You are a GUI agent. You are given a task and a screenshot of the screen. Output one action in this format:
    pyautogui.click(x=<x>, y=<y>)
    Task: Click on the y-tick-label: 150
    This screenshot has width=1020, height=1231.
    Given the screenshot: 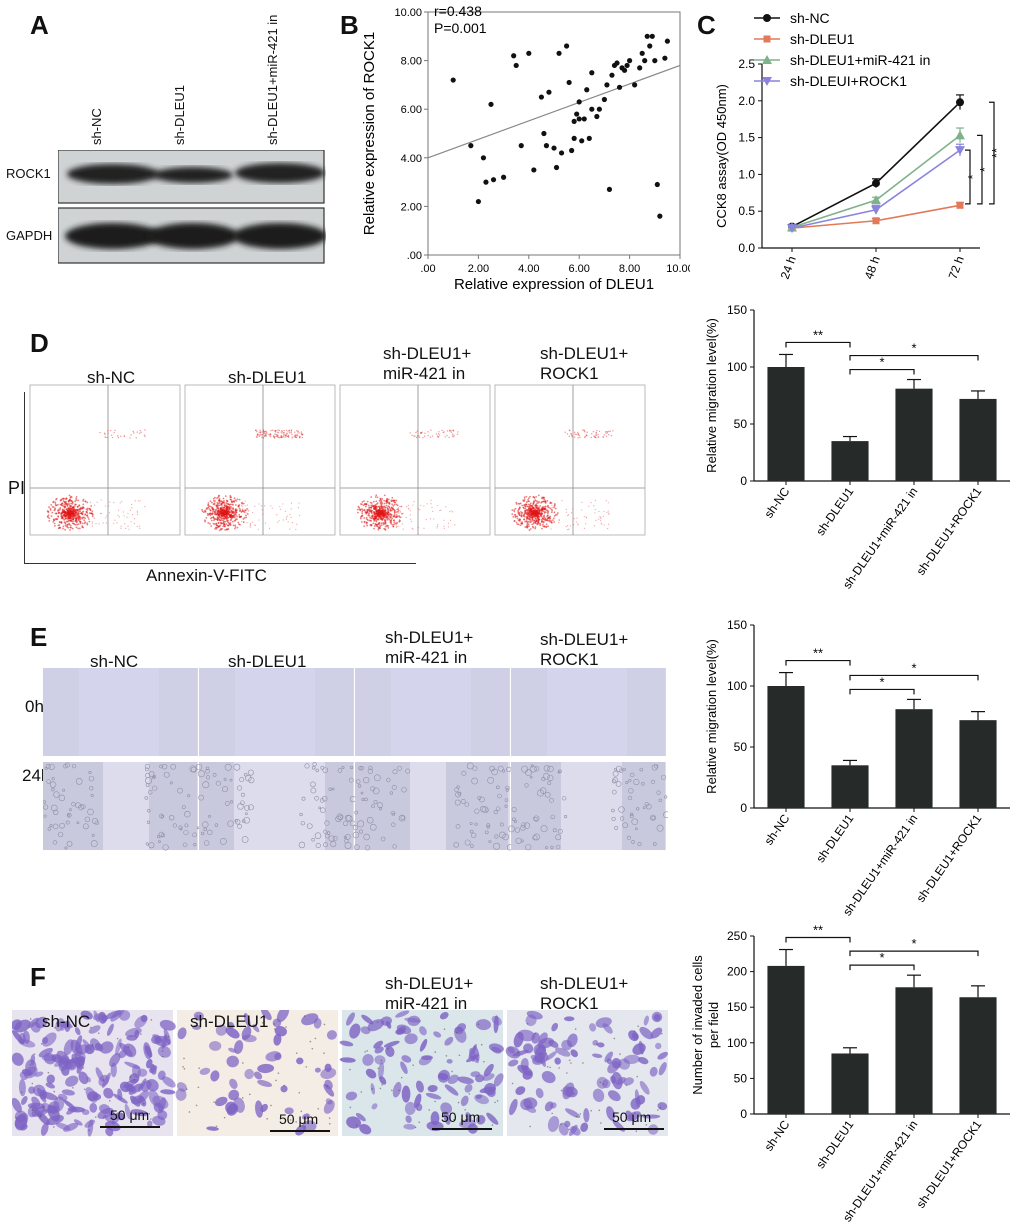 What is the action you would take?
    pyautogui.click(x=737, y=625)
    